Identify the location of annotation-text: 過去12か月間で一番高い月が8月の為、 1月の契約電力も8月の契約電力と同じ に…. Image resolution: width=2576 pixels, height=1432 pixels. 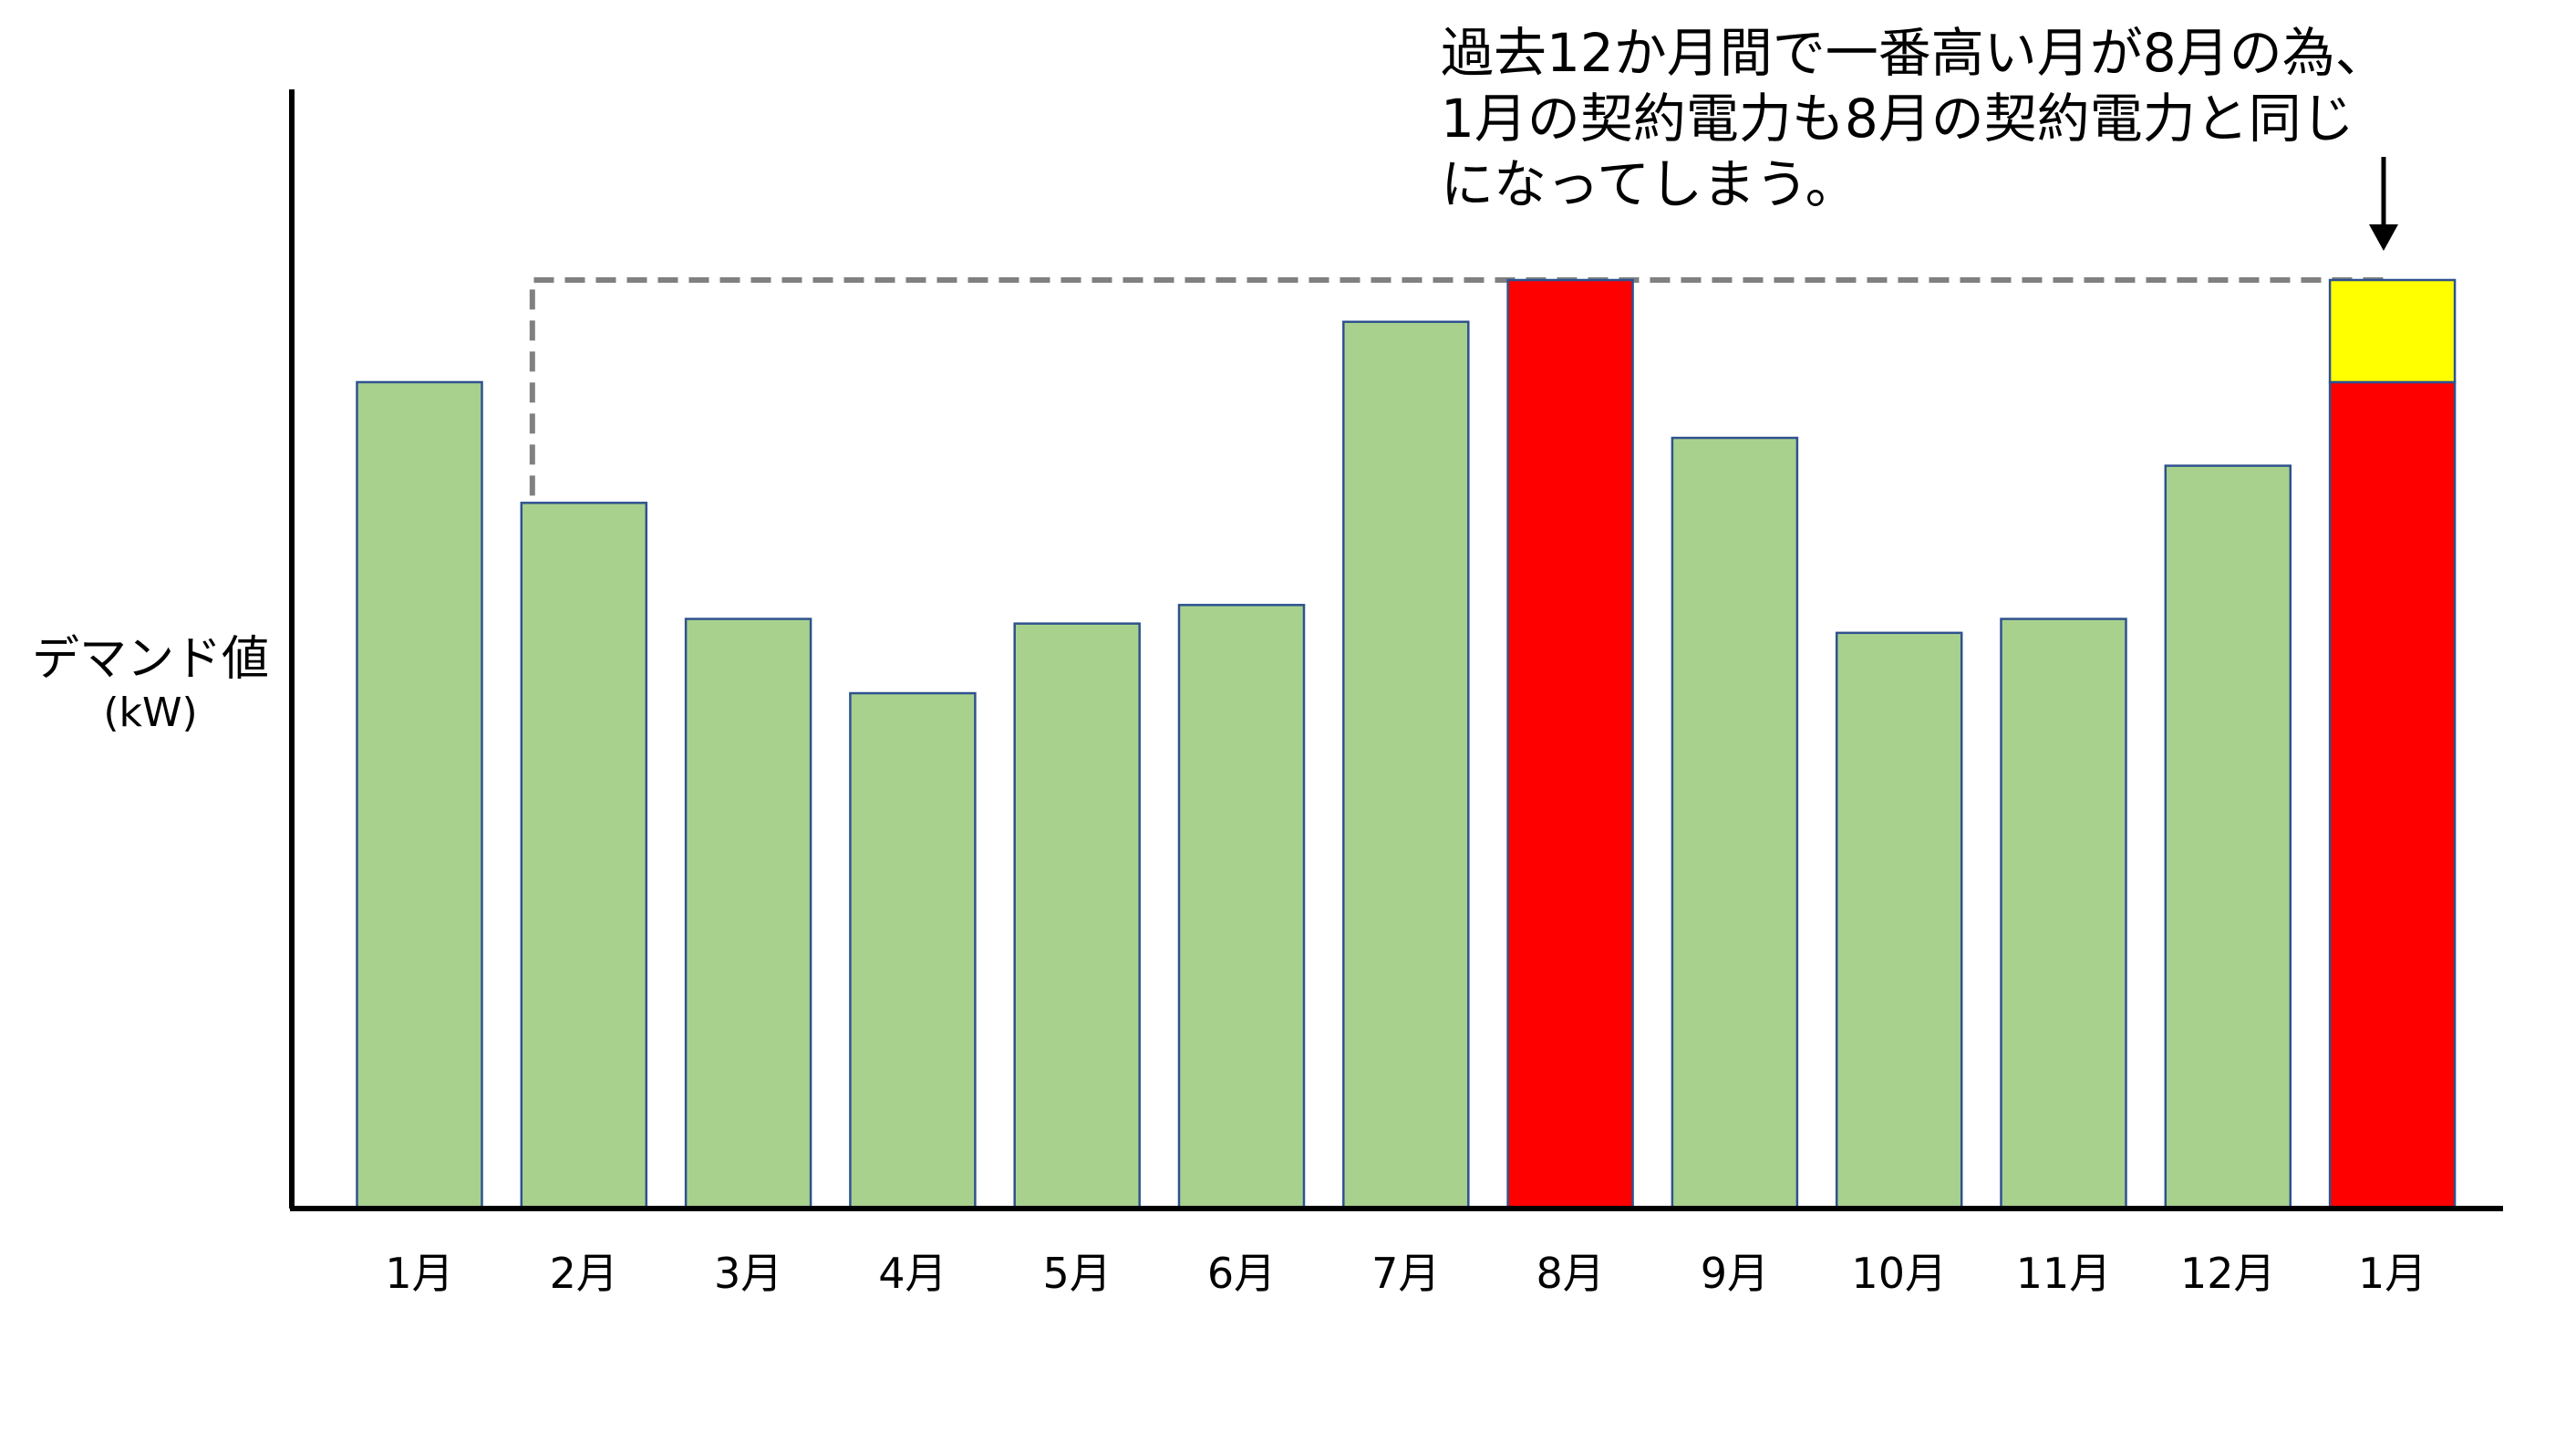
(1914, 118).